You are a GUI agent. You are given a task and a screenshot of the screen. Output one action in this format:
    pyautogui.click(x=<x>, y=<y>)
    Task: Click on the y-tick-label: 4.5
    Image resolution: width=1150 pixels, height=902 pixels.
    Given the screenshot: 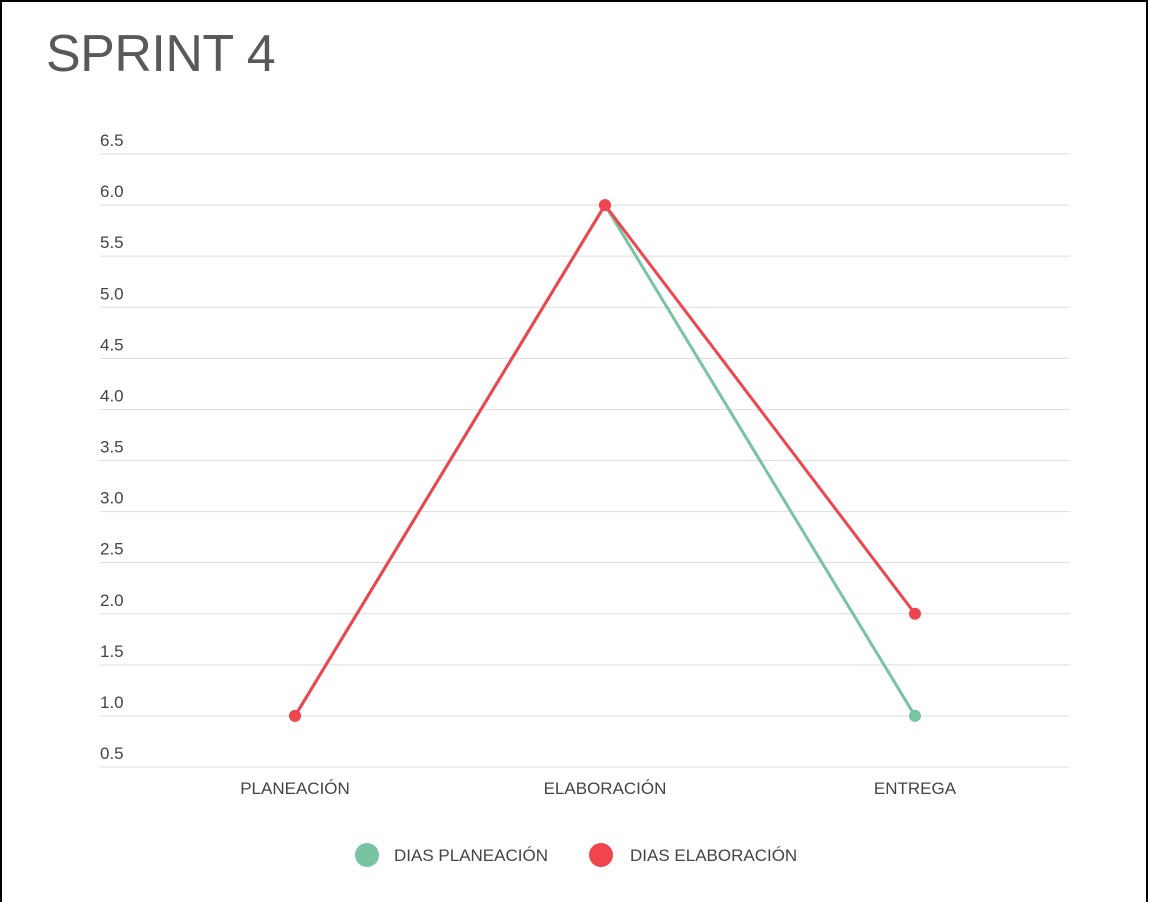 What is the action you would take?
    pyautogui.click(x=112, y=344)
    